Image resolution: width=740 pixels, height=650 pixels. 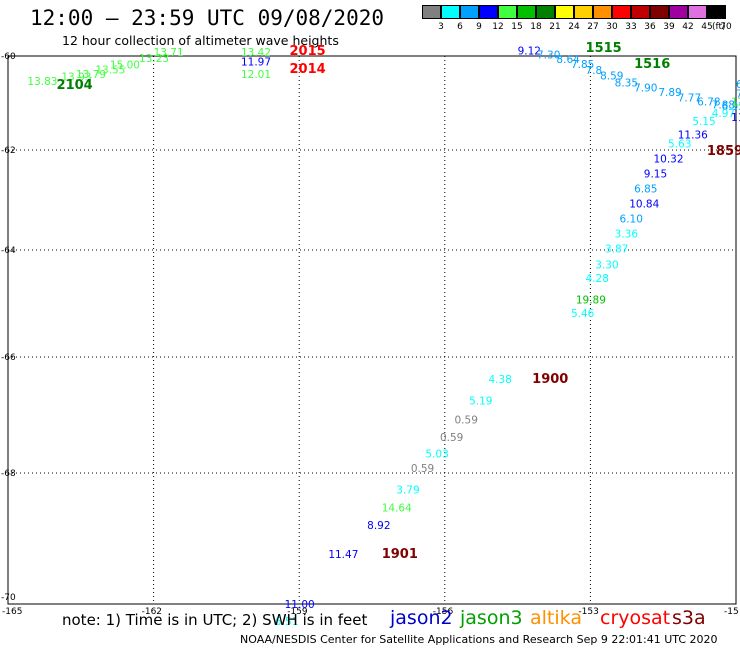 I want to click on legend-label: 12, so click(x=498, y=27).